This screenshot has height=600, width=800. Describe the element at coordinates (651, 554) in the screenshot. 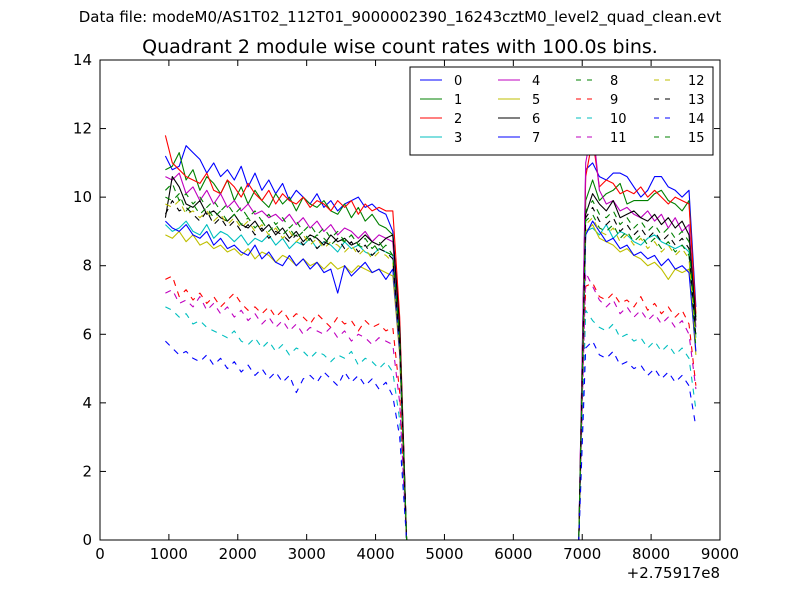

I see `x-tick-label: 8000` at that location.